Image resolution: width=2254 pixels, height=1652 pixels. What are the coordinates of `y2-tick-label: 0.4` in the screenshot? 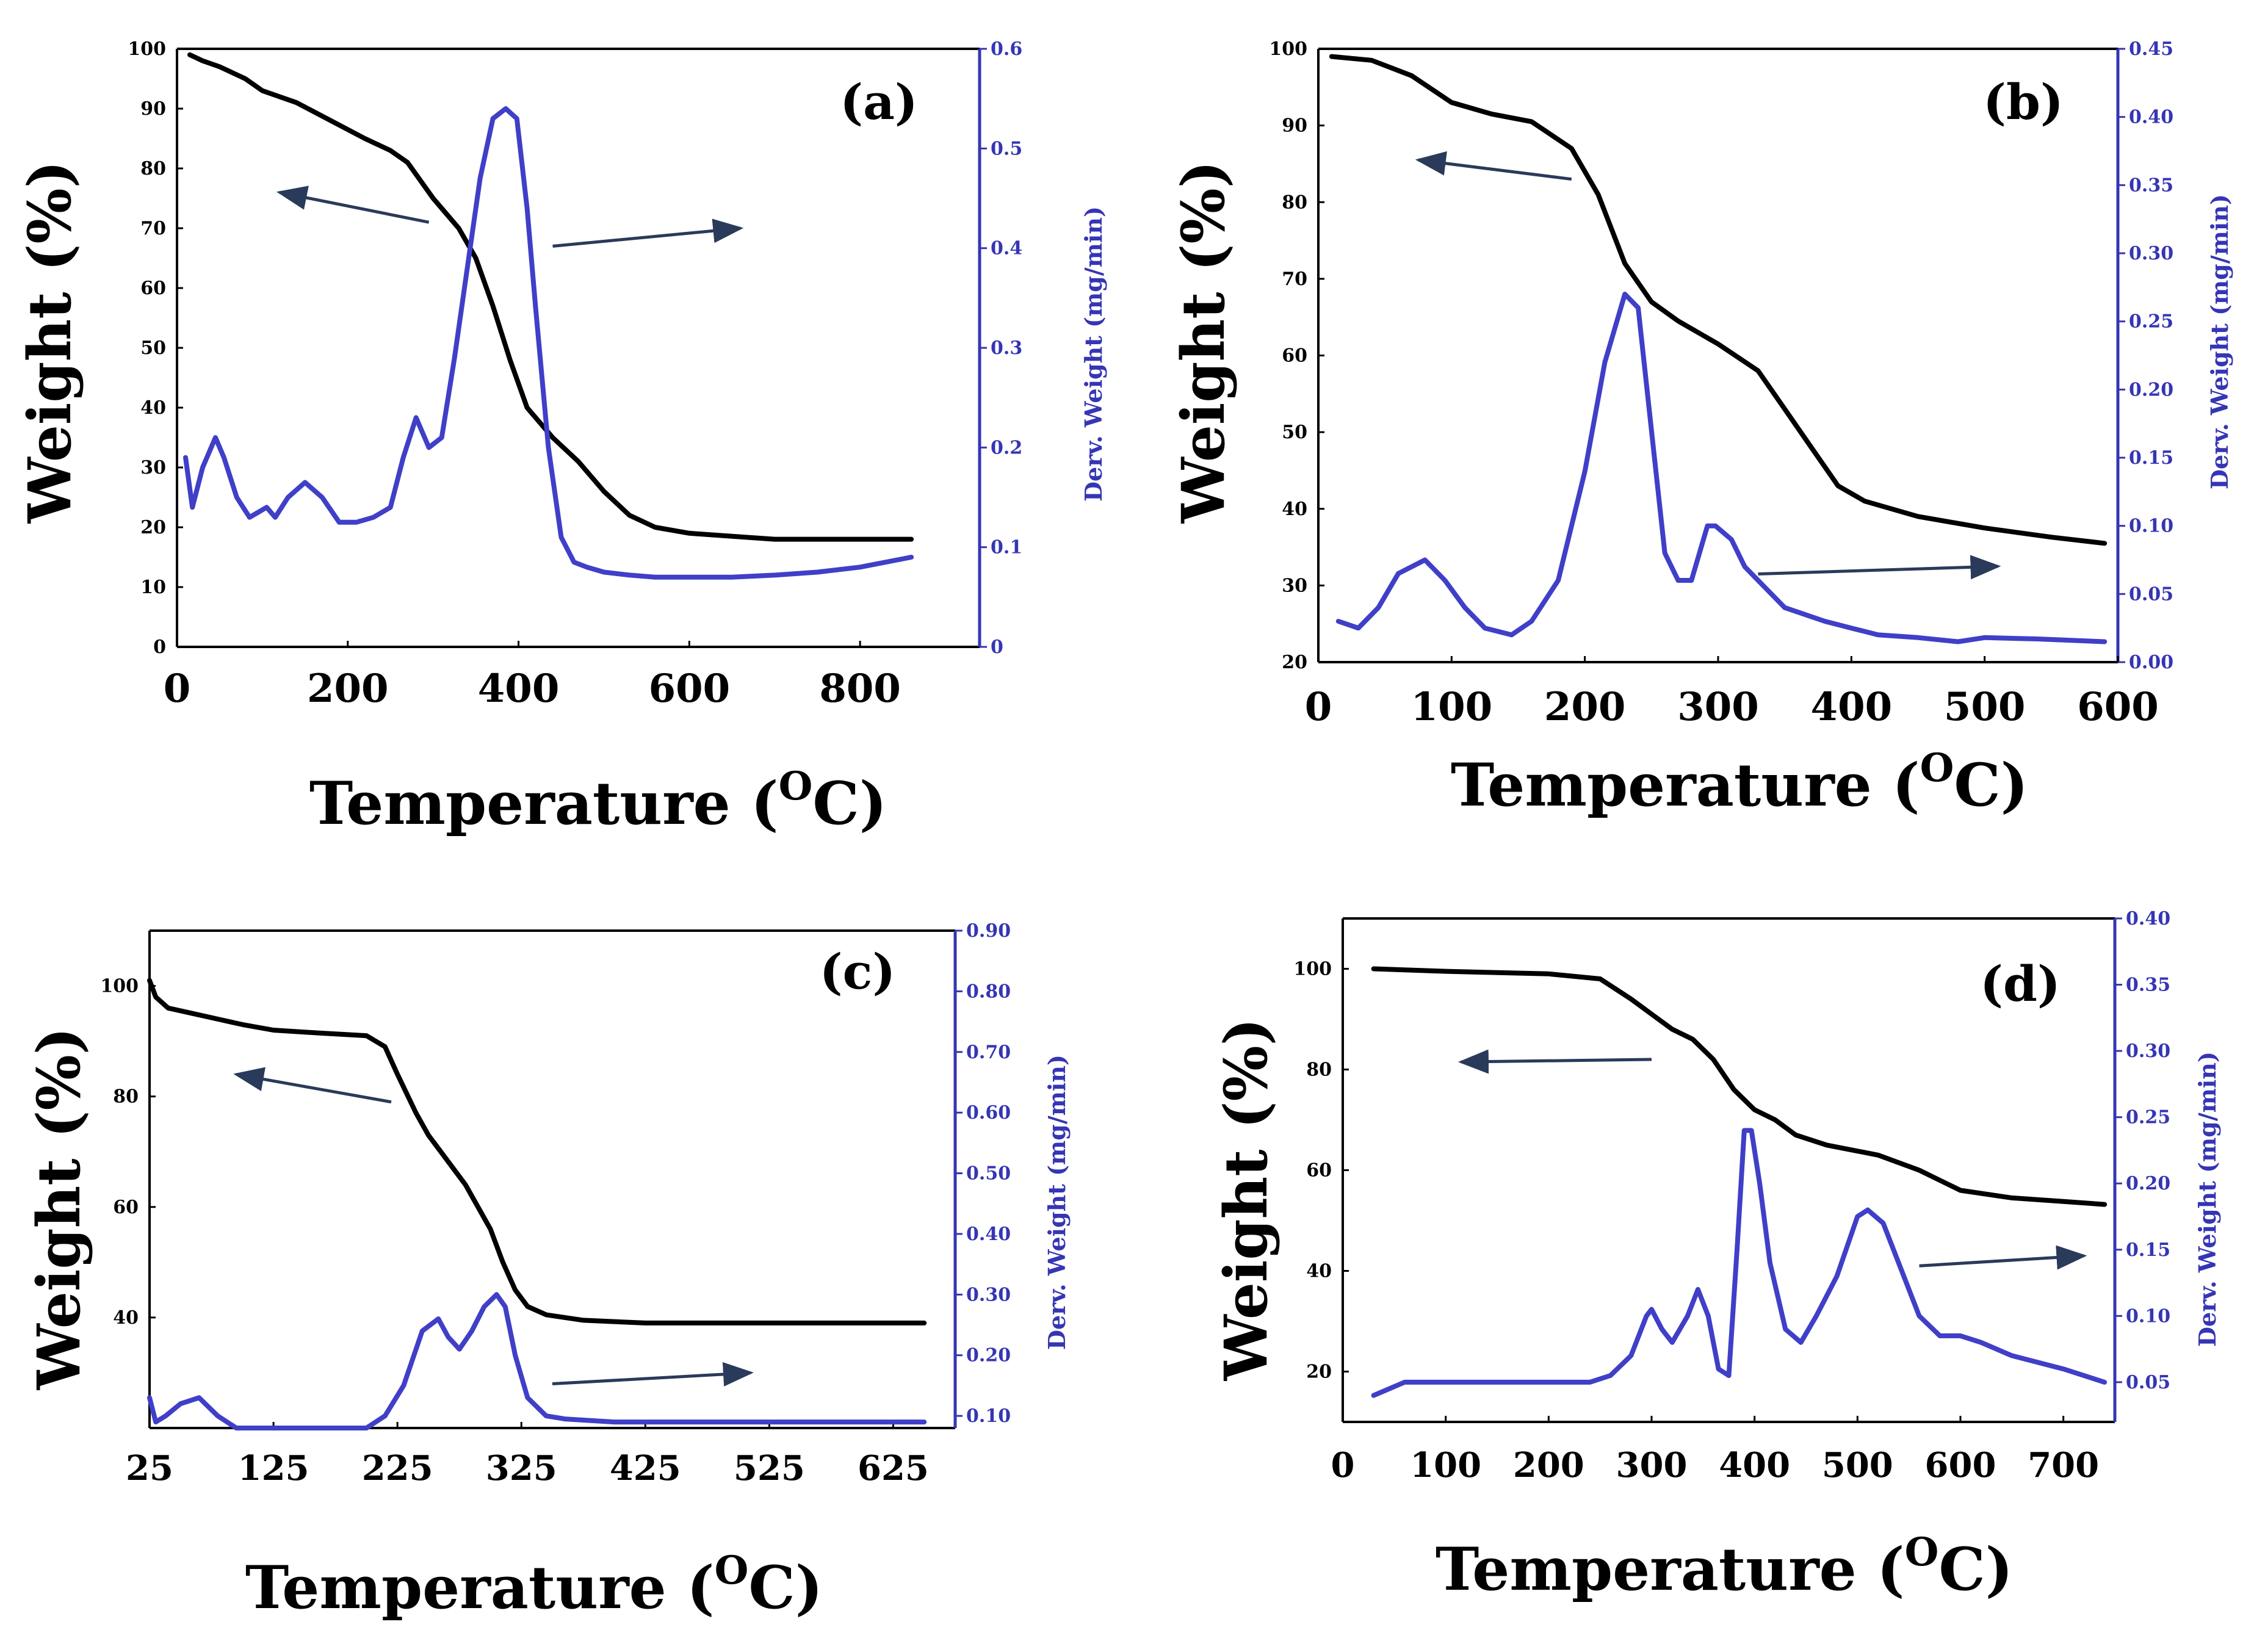 It's located at (1006, 248).